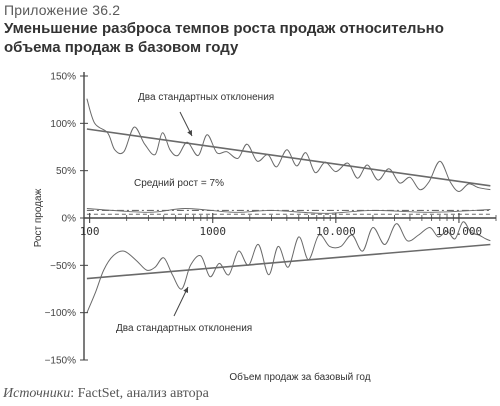  Describe the element at coordinates (63, 266) in the screenshot. I see `y-tick-label: −50%` at that location.